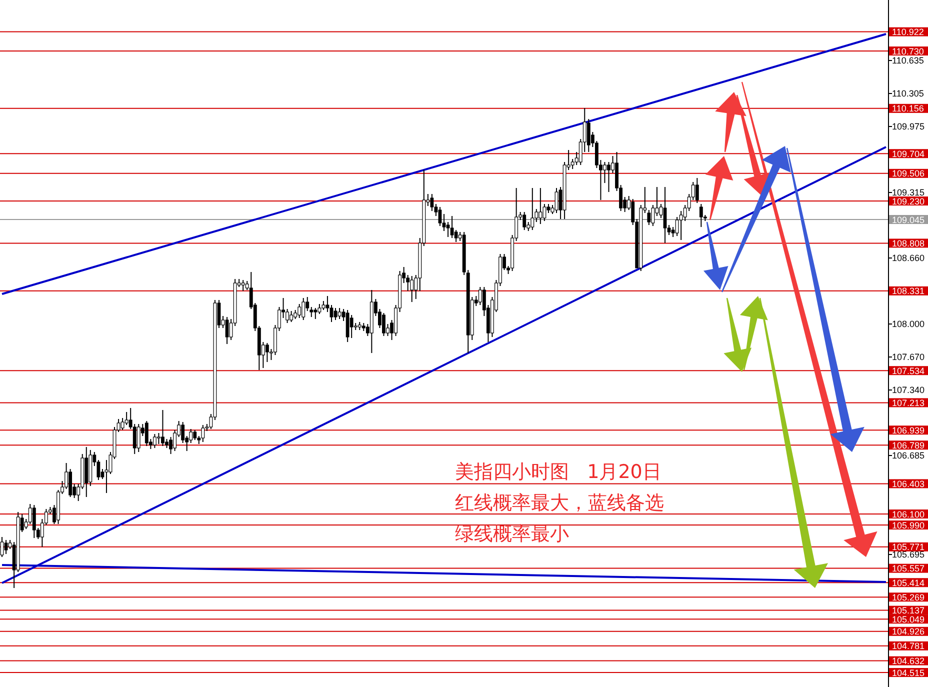 Image resolution: width=928 pixels, height=687 pixels. What do you see at coordinates (908, 673) in the screenshot?
I see `ref-line-label: 104.515` at bounding box center [908, 673].